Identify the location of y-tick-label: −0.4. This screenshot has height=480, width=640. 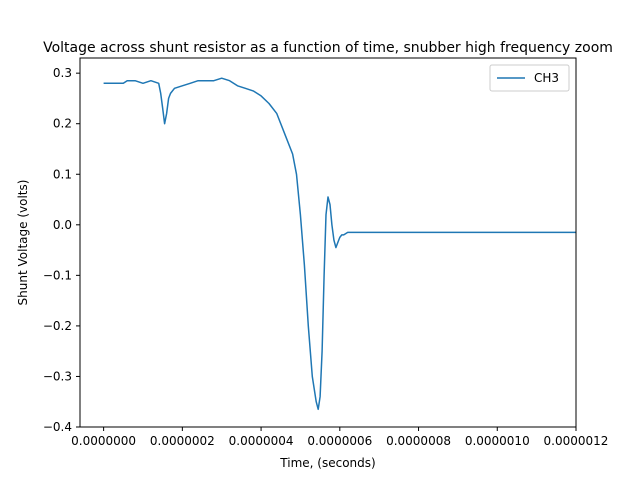
(57, 427).